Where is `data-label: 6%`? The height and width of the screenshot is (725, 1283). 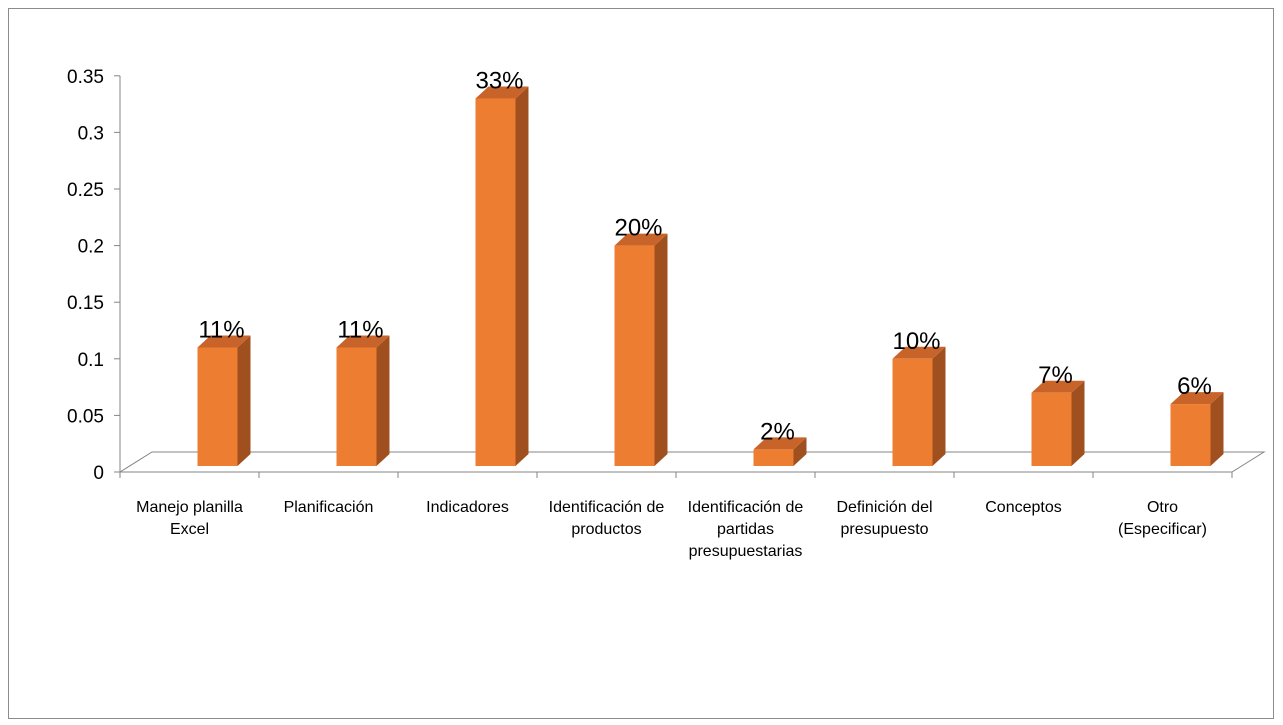 data-label: 6% is located at coordinates (1194, 386).